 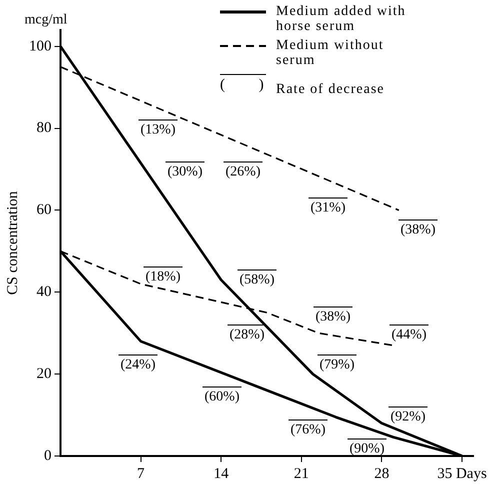 I want to click on x-tick-label: 21, so click(x=301, y=474).